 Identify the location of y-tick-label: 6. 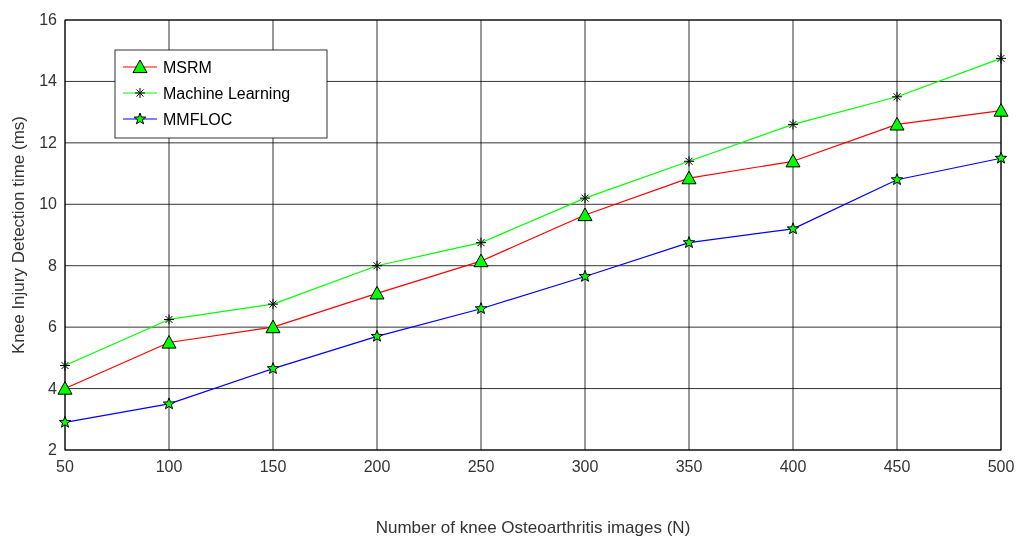
(53, 327).